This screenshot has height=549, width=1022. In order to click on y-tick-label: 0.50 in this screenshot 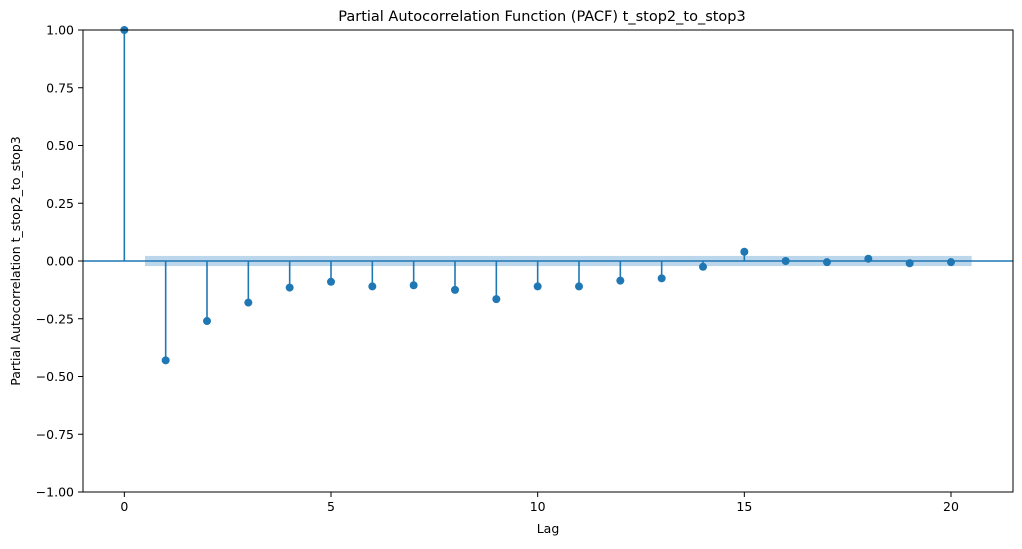, I will do `click(60, 145)`.